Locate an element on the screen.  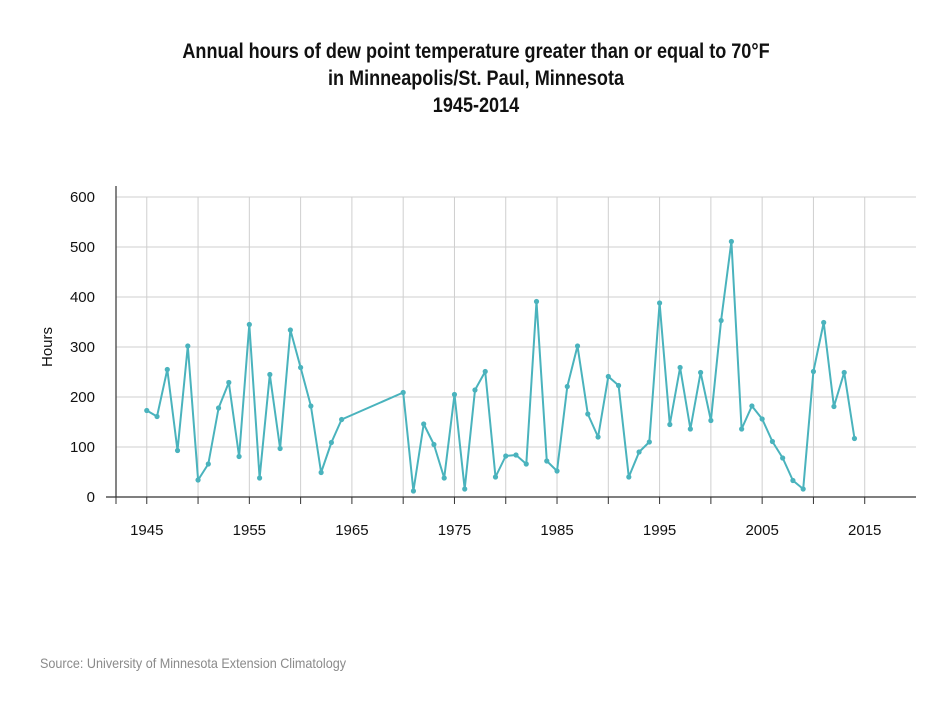
x-tick-label: 1995 is located at coordinates (659, 530).